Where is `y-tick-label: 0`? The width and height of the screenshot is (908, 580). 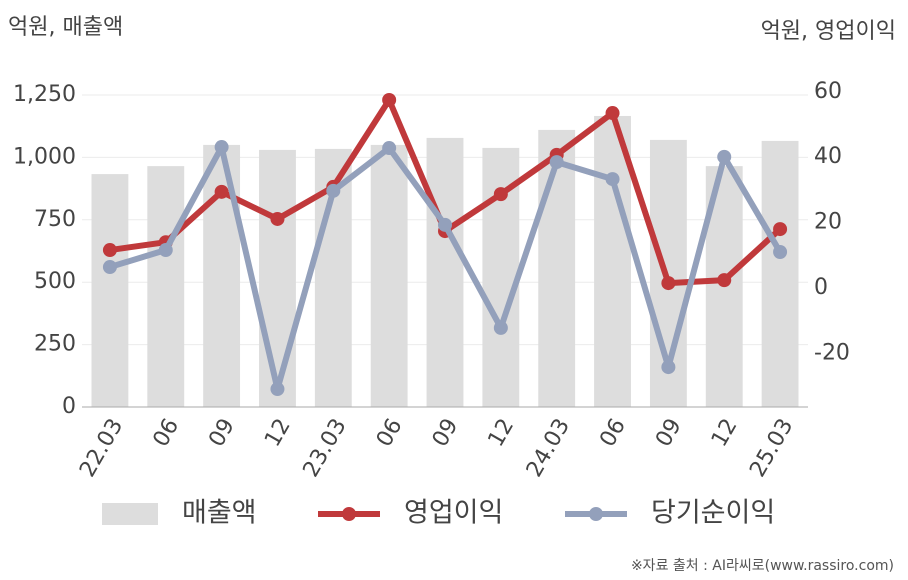 y-tick-label: 0 is located at coordinates (69, 406).